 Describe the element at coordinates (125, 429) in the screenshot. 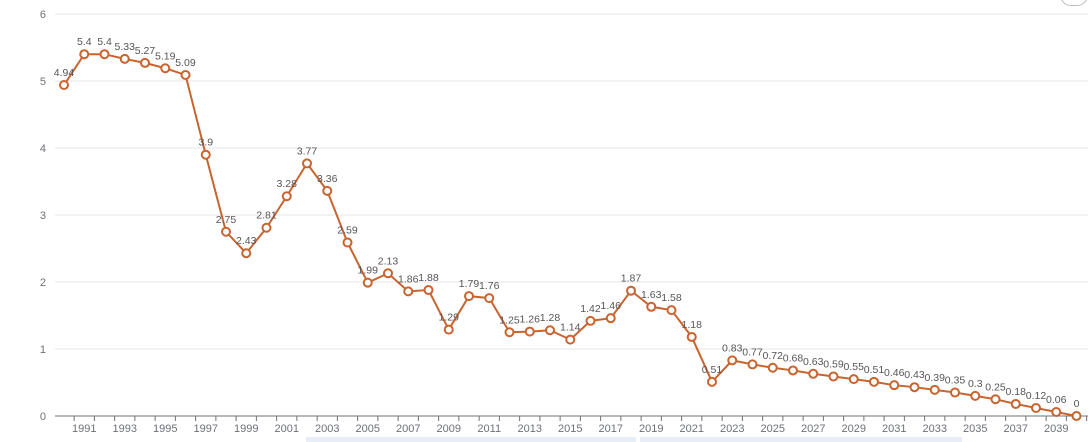

I see `x-tick-label: 1993` at that location.